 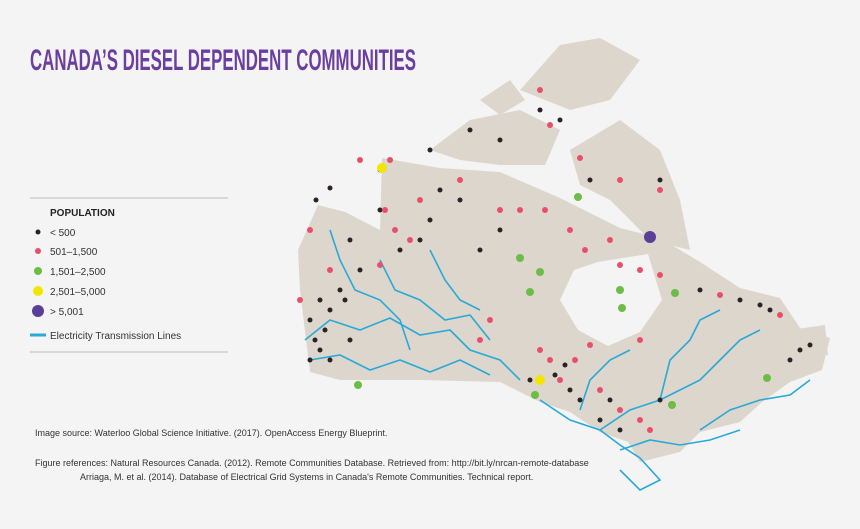 I want to click on legend-label: > 5,001, so click(x=67, y=312).